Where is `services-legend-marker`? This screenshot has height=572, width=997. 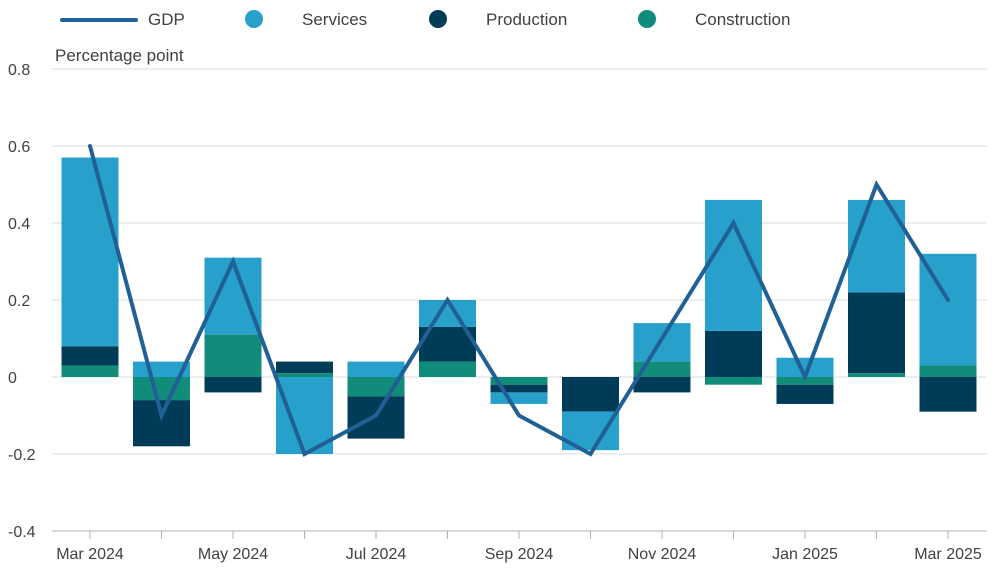 services-legend-marker is located at coordinates (254, 19).